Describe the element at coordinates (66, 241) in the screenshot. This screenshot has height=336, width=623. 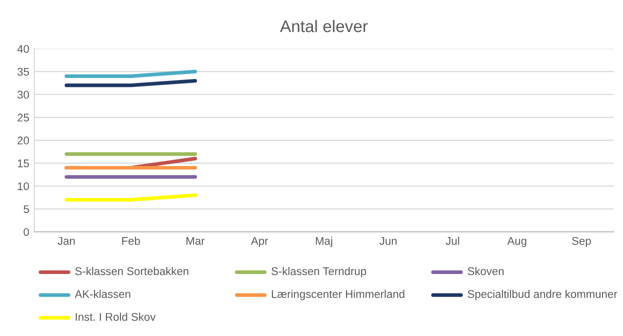
I see `x-tick-label: Jan` at that location.